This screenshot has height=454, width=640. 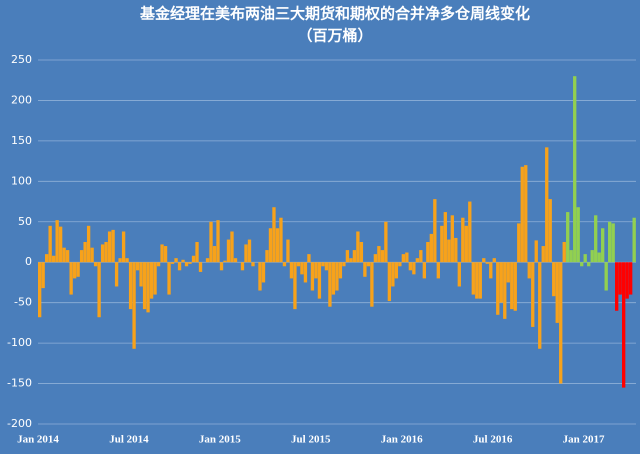 I want to click on y-tick-label: -150, so click(x=19, y=383).